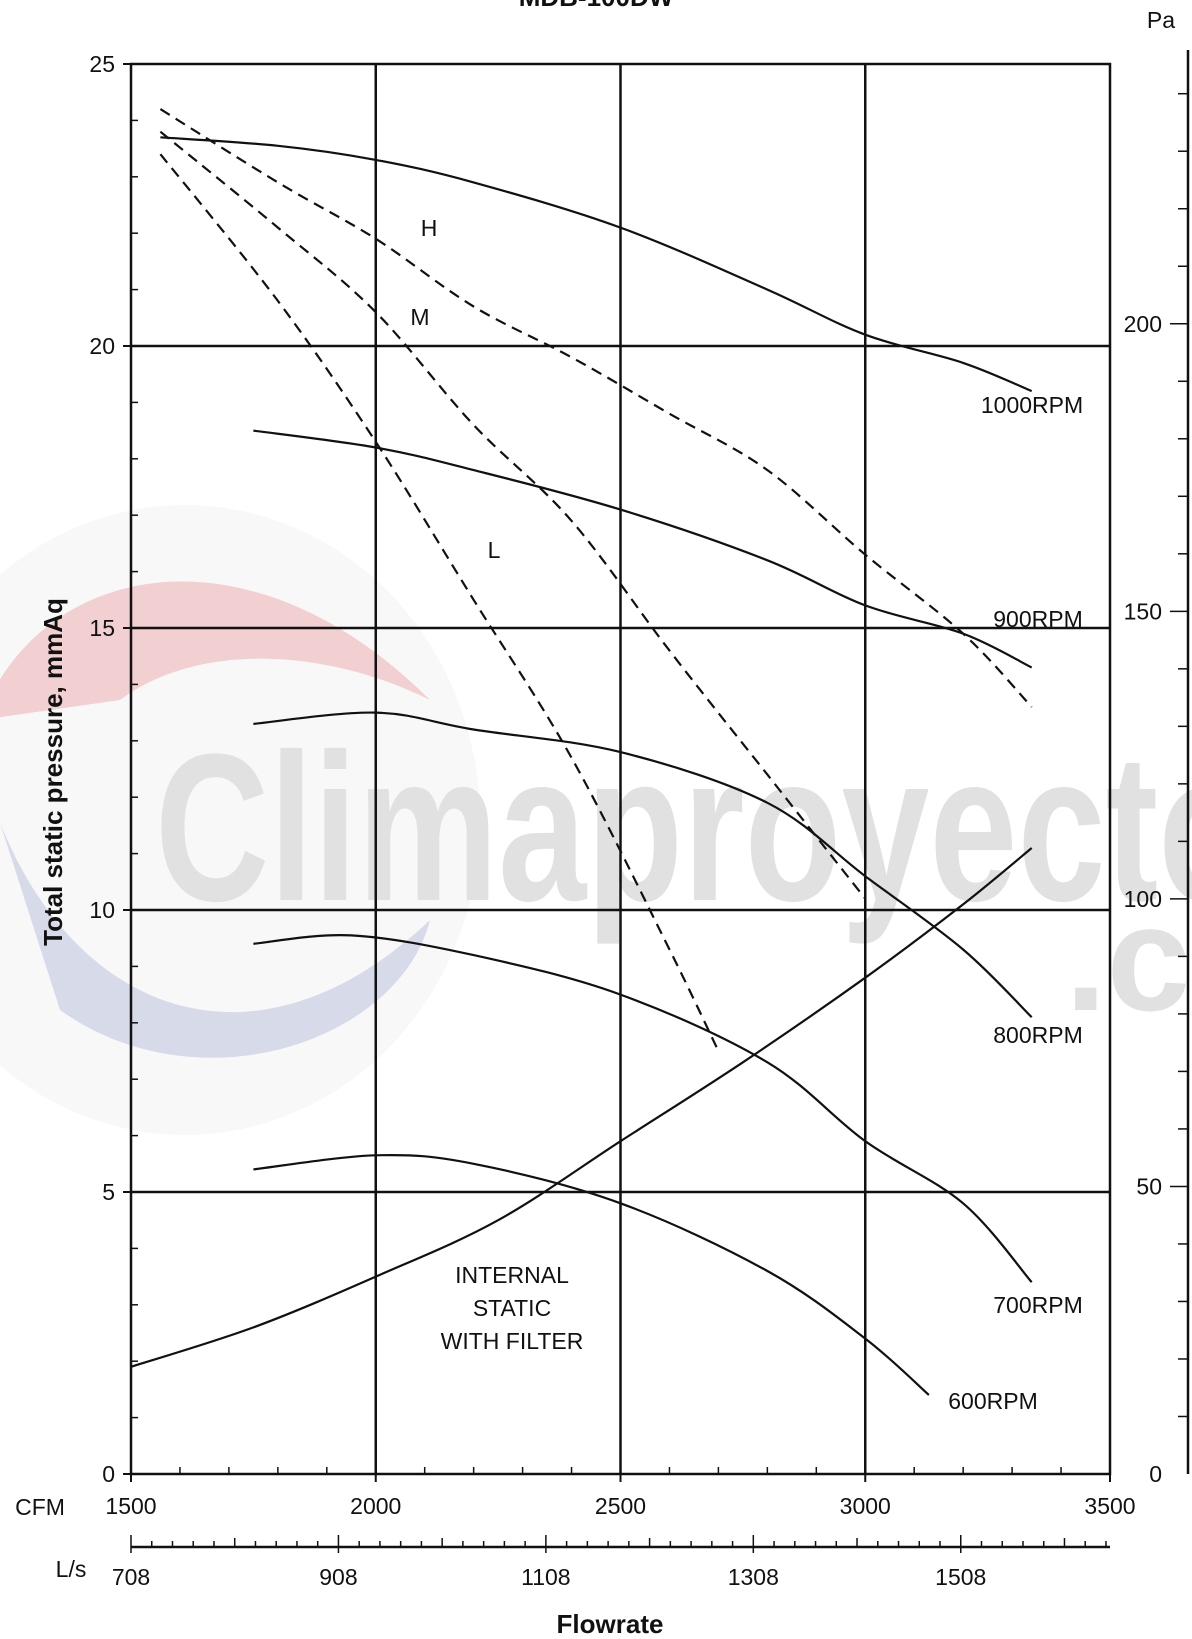 The image size is (1192, 1639). Describe the element at coordinates (108, 1192) in the screenshot. I see `y-tick-label: 5` at that location.